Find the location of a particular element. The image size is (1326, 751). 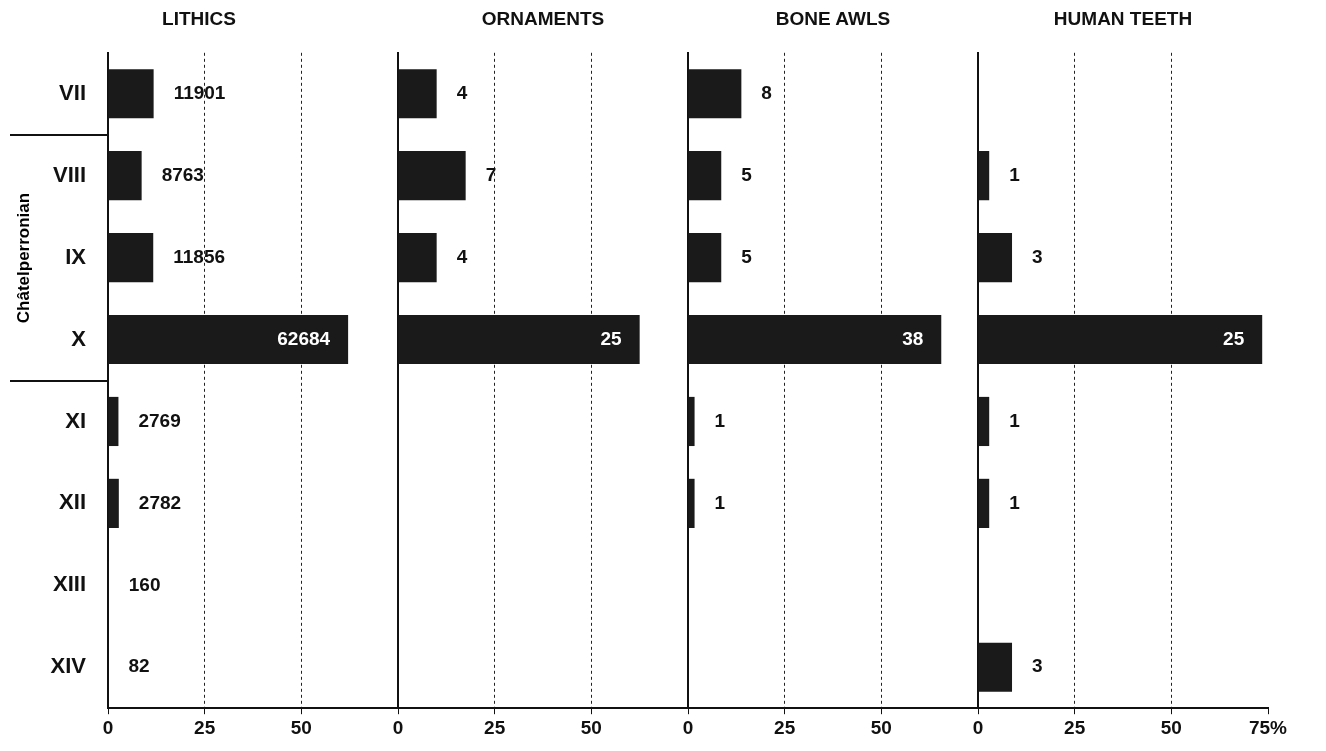

annotation: 62684 is located at coordinates (304, 338).